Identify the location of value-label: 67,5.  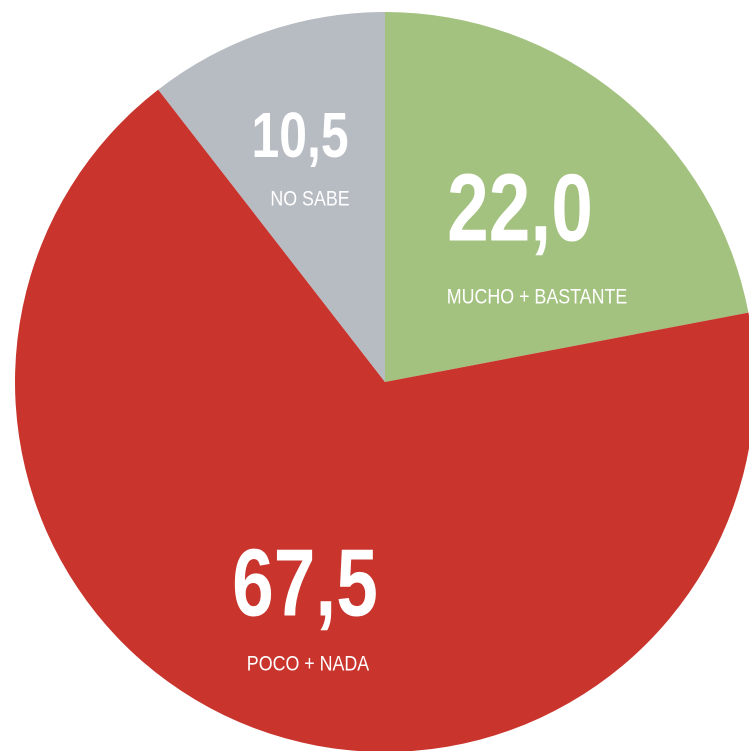
(305, 582).